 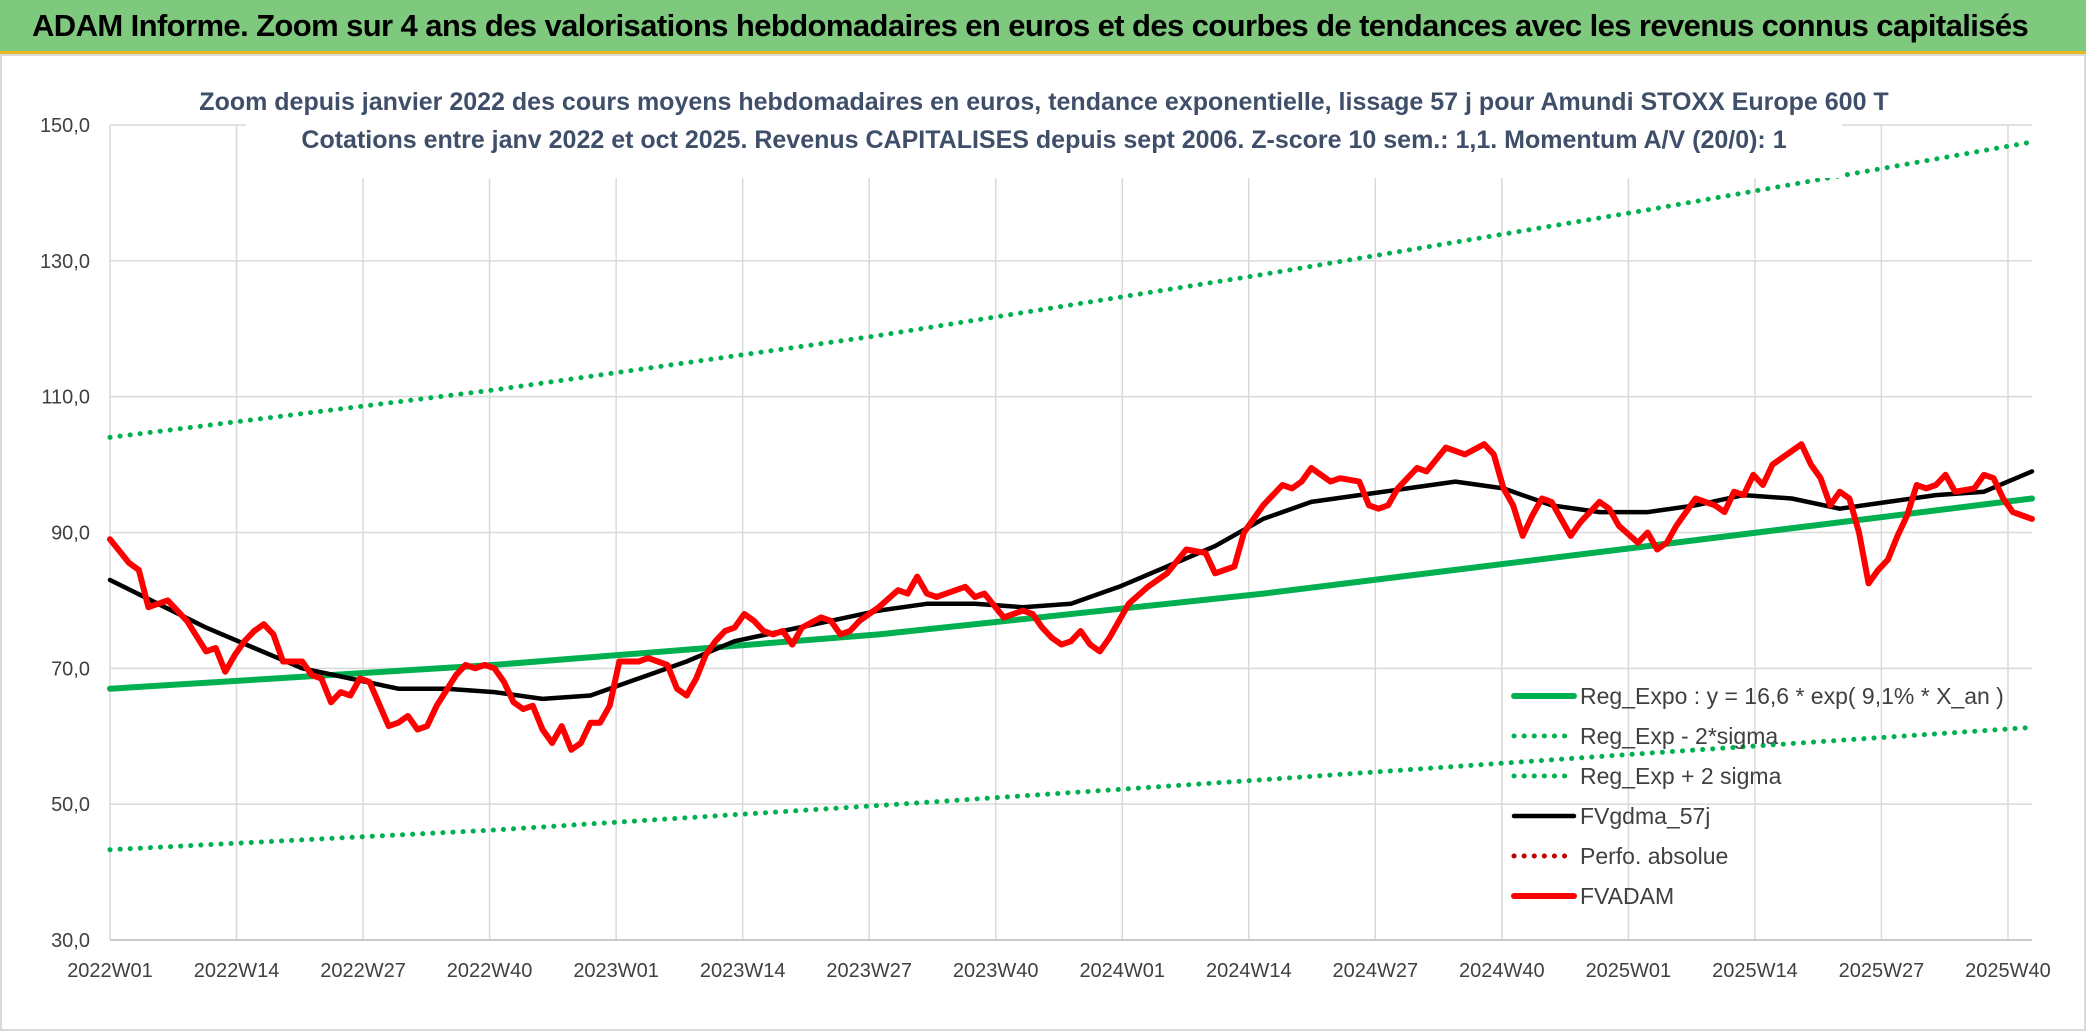 I want to click on y-tick-label: 130,0, so click(x=65, y=262).